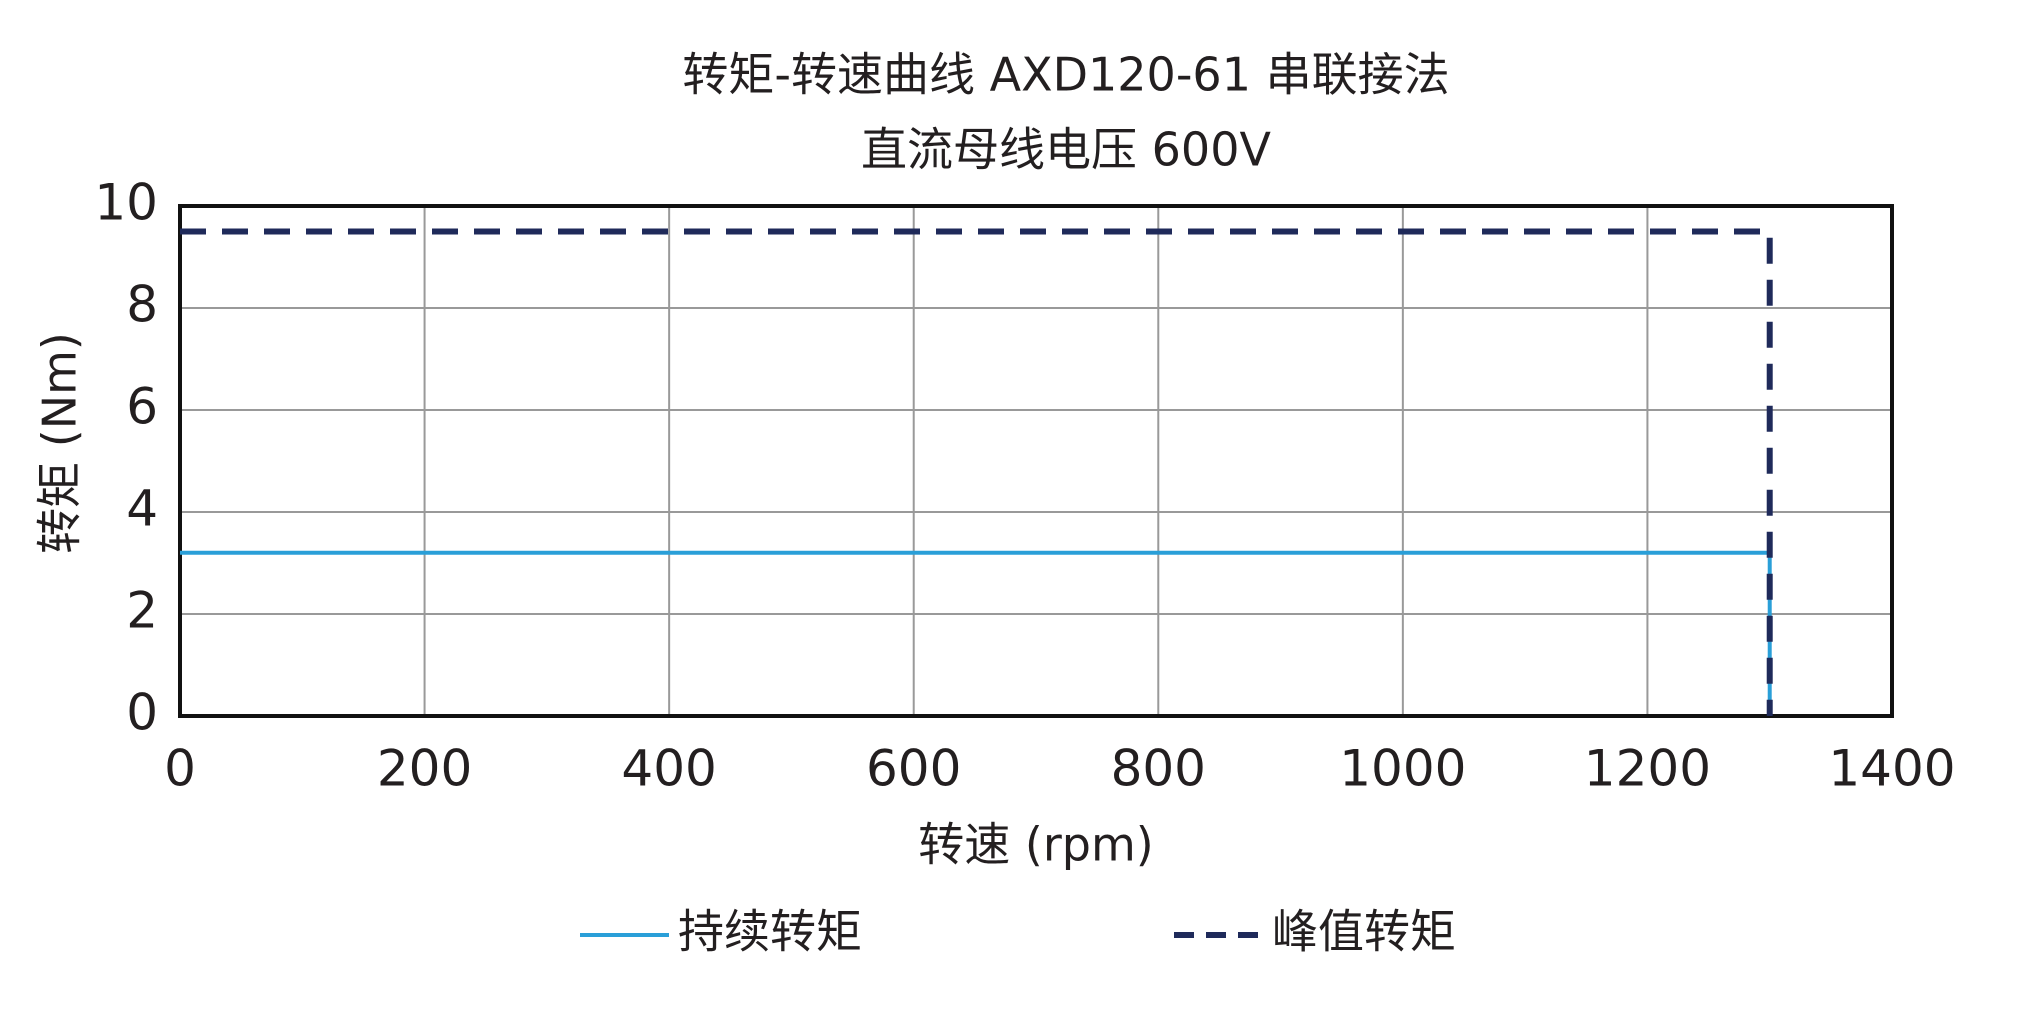 The width and height of the screenshot is (2022, 1022). I want to click on x-tick-label: 400, so click(668, 769).